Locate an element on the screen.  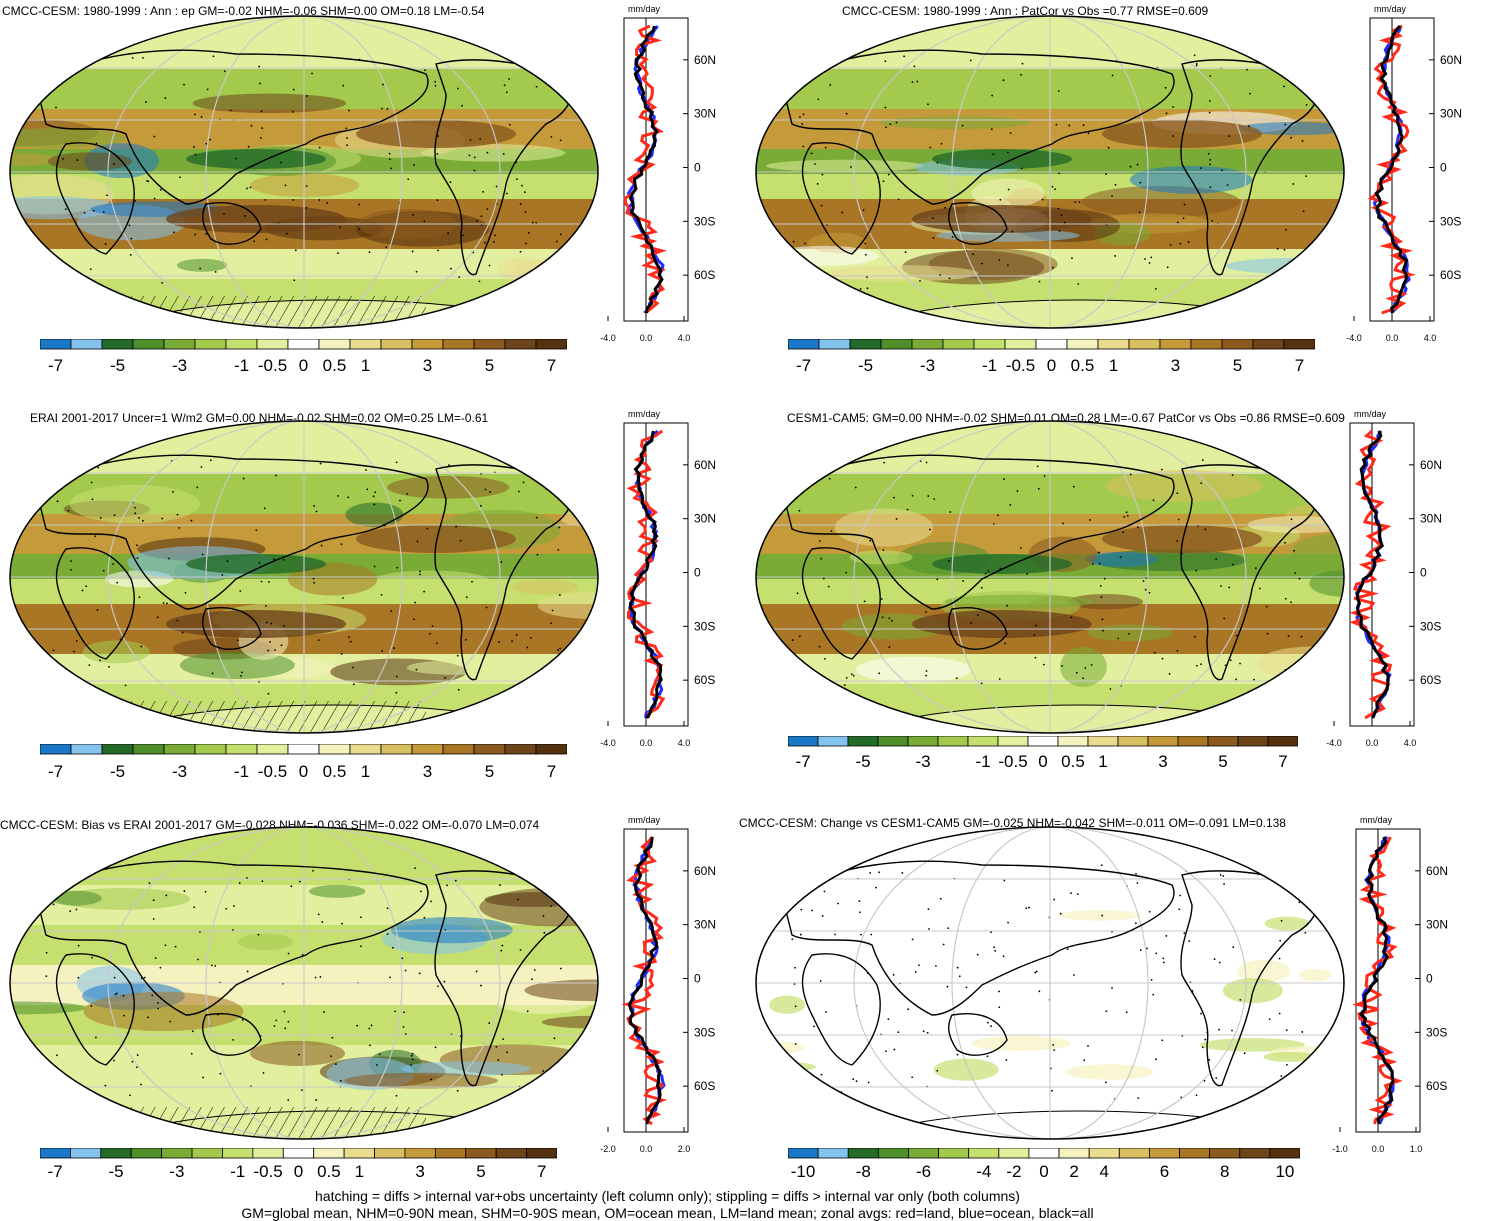
colorbar-label: 0 is located at coordinates (298, 1171).